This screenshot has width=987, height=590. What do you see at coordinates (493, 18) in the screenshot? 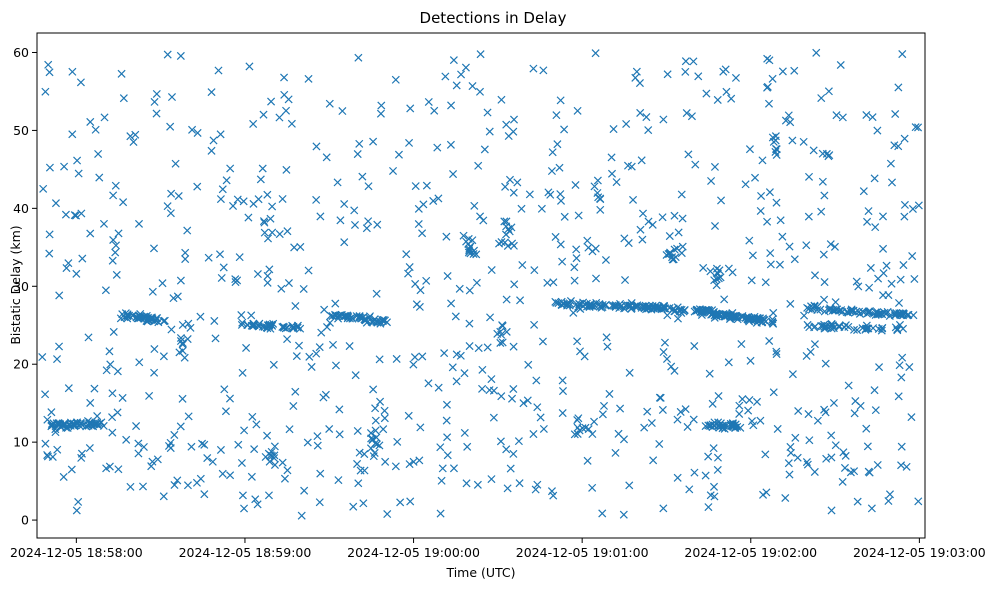
I see `chart-title: Detections in Delay` at bounding box center [493, 18].